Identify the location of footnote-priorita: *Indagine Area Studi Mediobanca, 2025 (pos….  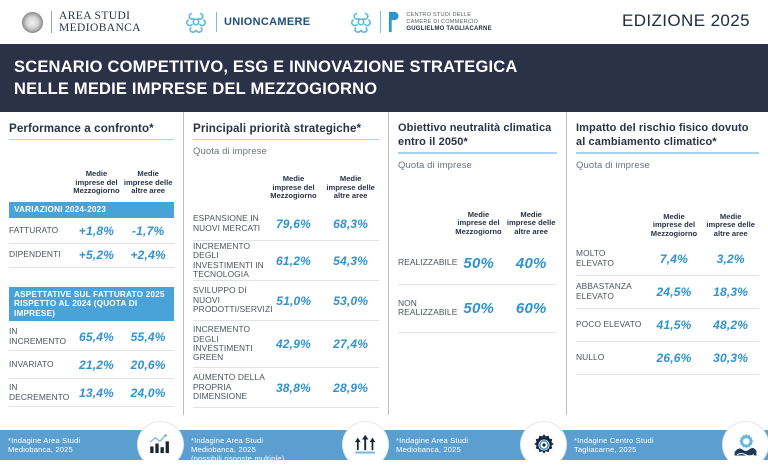
(238, 449).